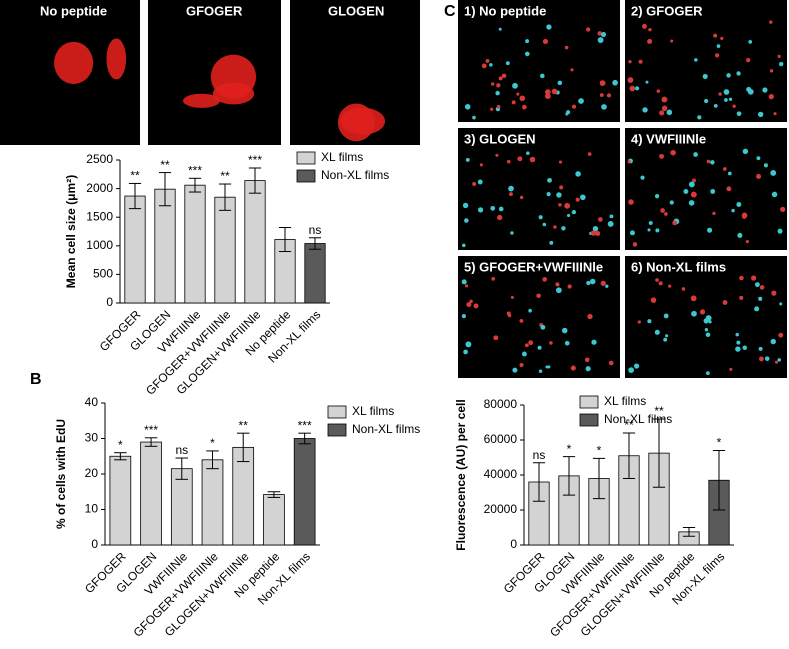 The image size is (789, 649). Describe the element at coordinates (94, 544) in the screenshot. I see `y-tick-label: 0` at that location.